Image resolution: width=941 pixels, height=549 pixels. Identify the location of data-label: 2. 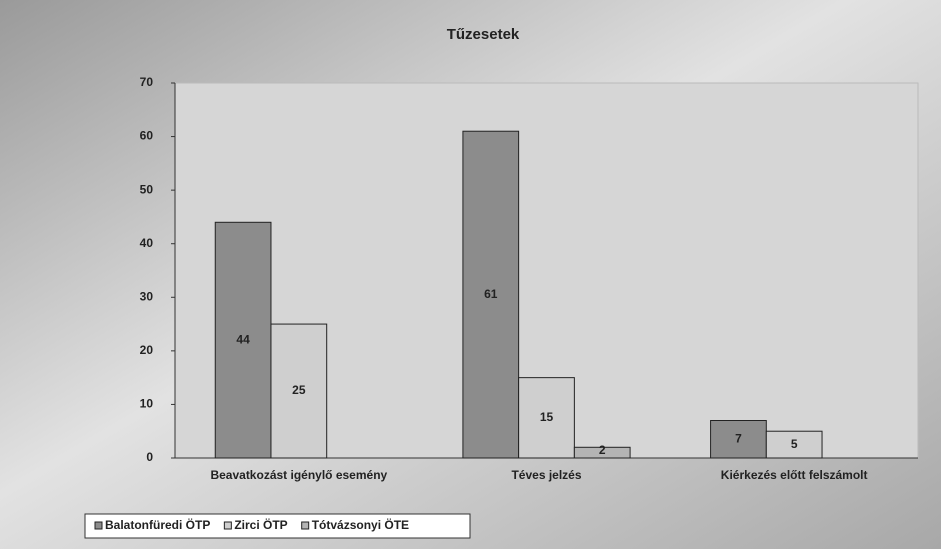
(602, 450).